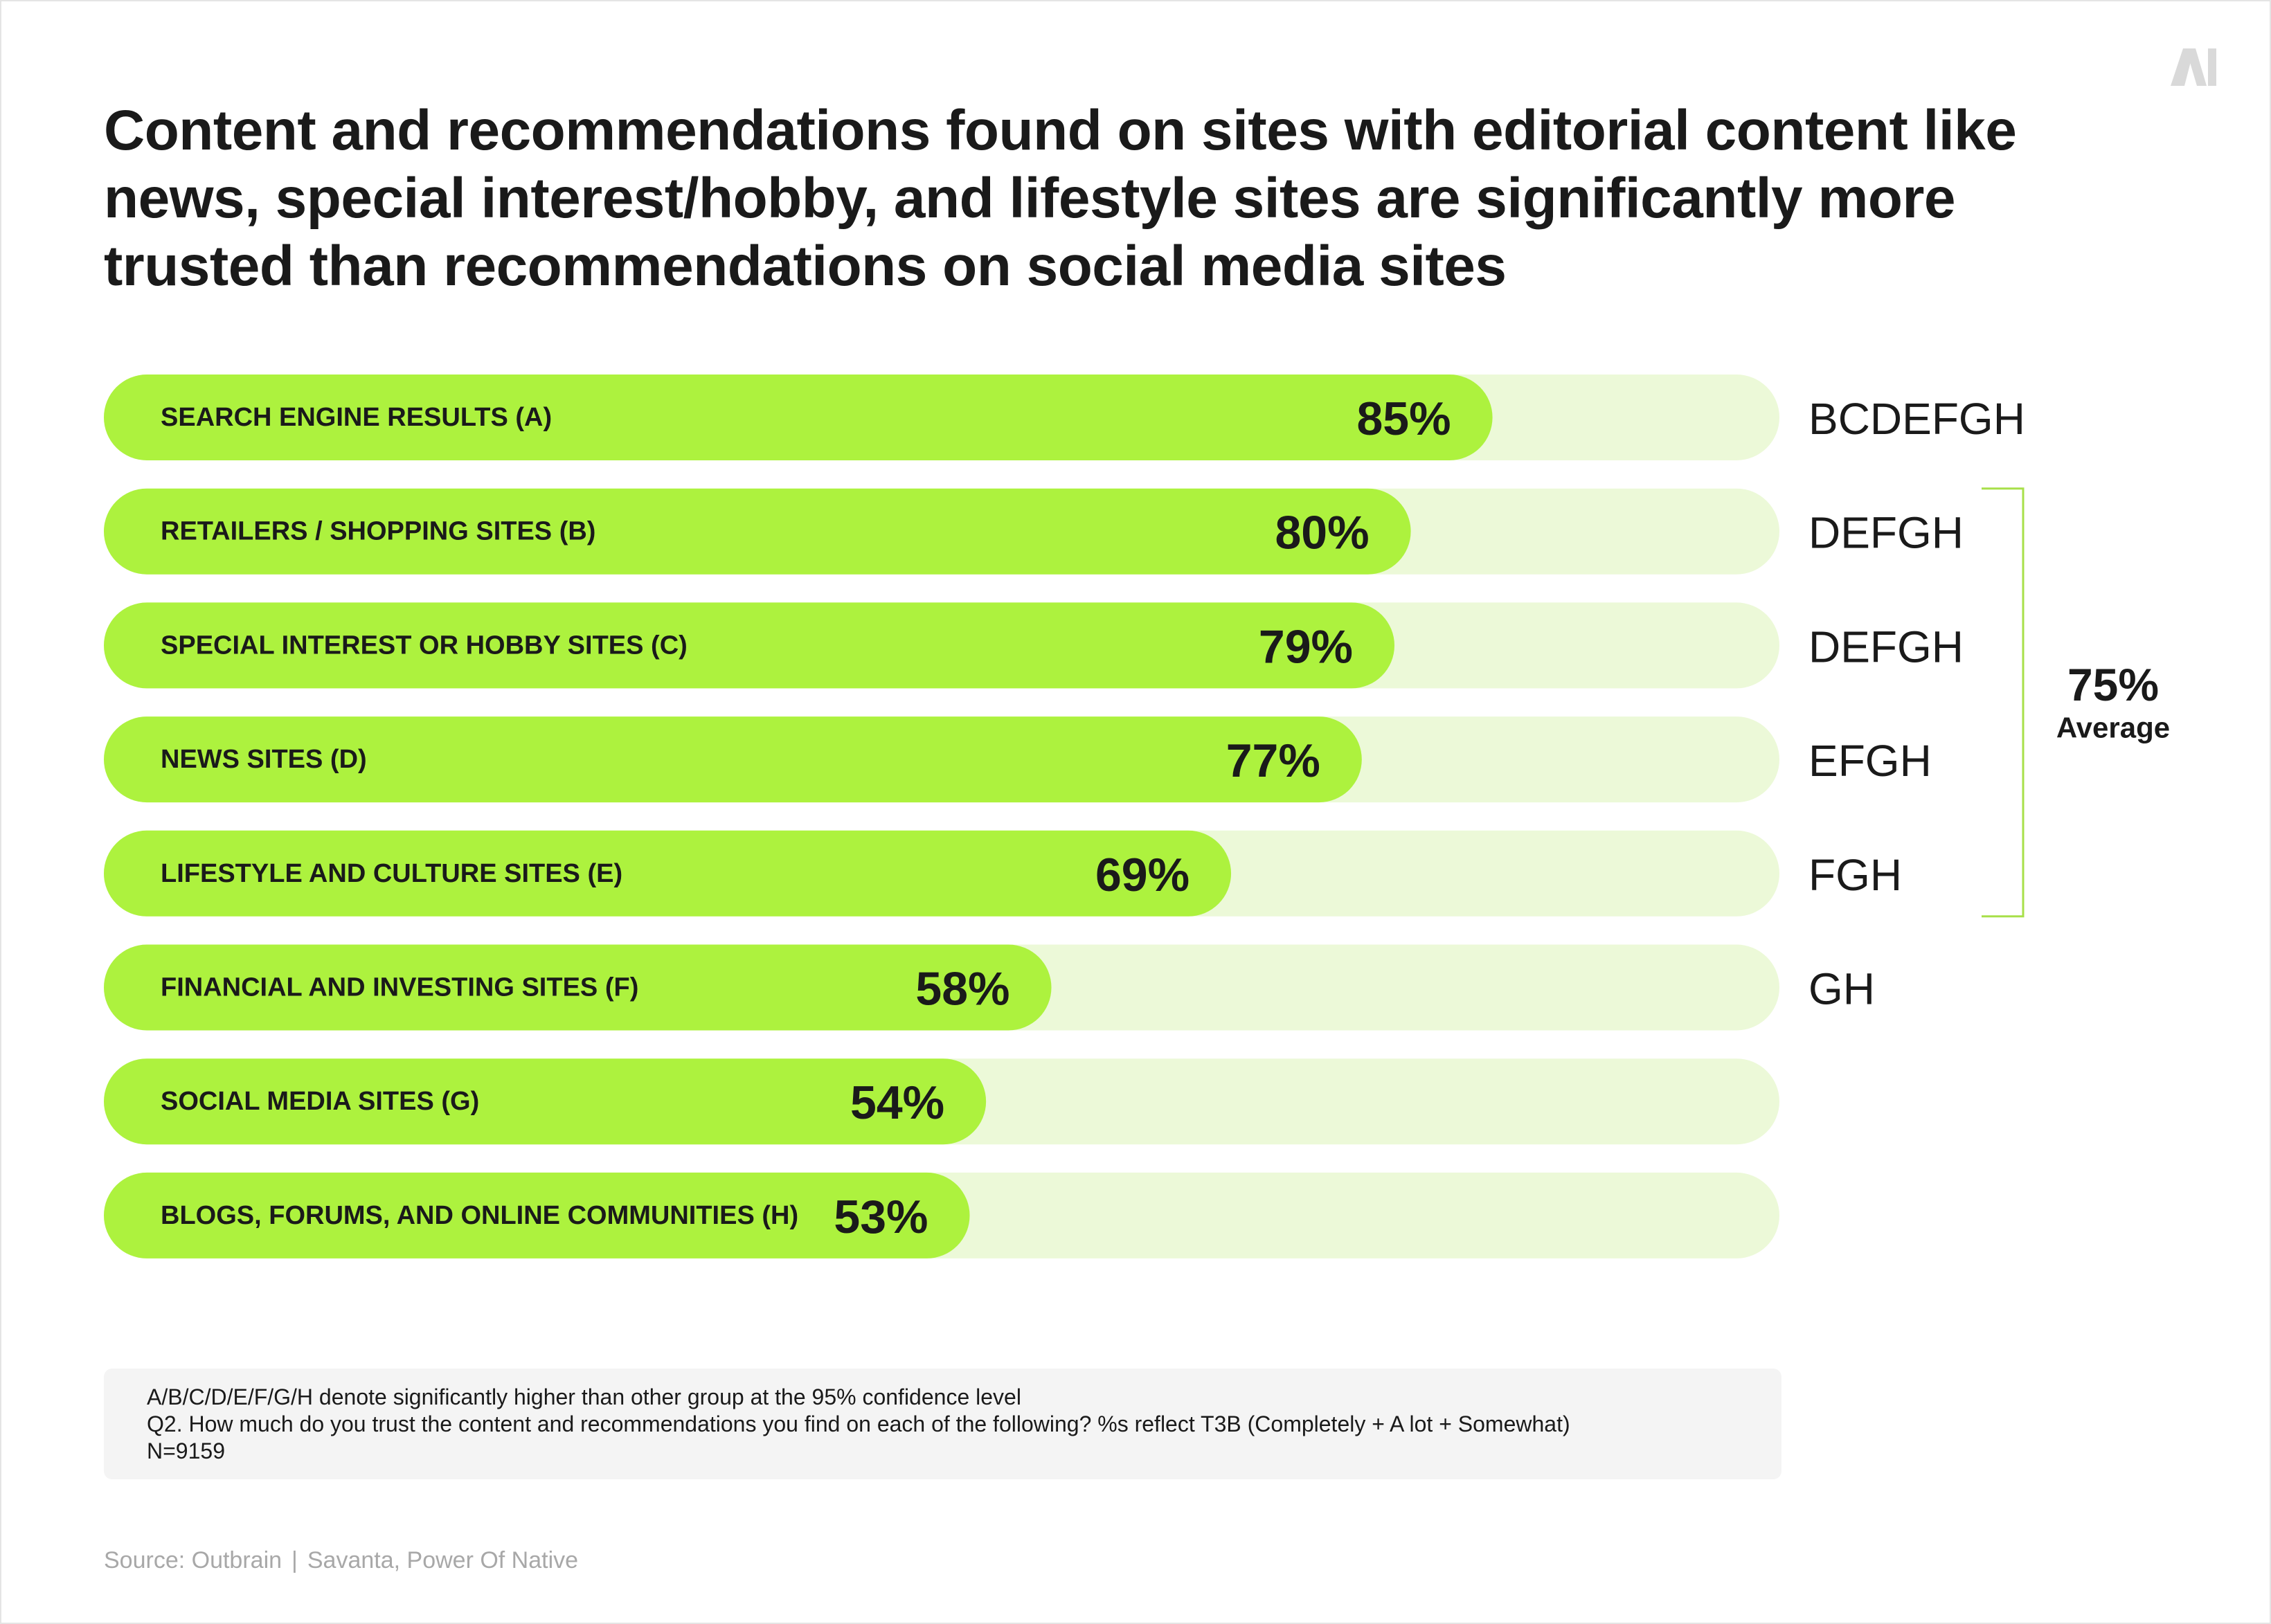 This screenshot has width=2271, height=1624. What do you see at coordinates (443, 1560) in the screenshot?
I see `source-right: Savanta, Power Of Native` at bounding box center [443, 1560].